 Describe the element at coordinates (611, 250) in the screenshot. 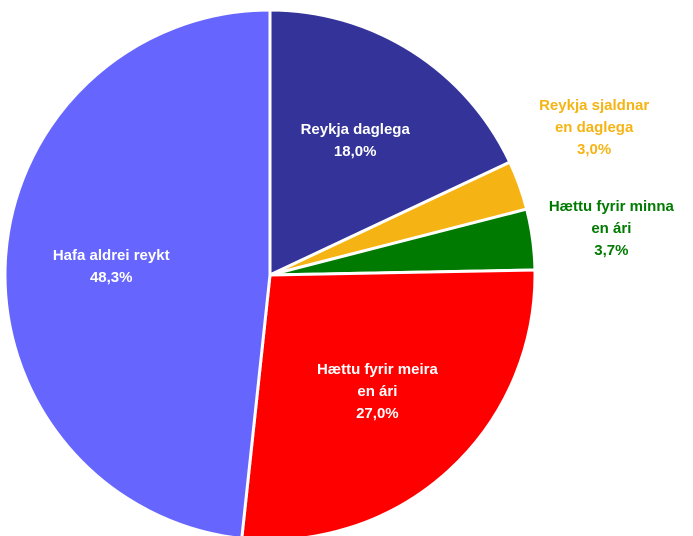

I see `slice-value: 3,7%` at that location.